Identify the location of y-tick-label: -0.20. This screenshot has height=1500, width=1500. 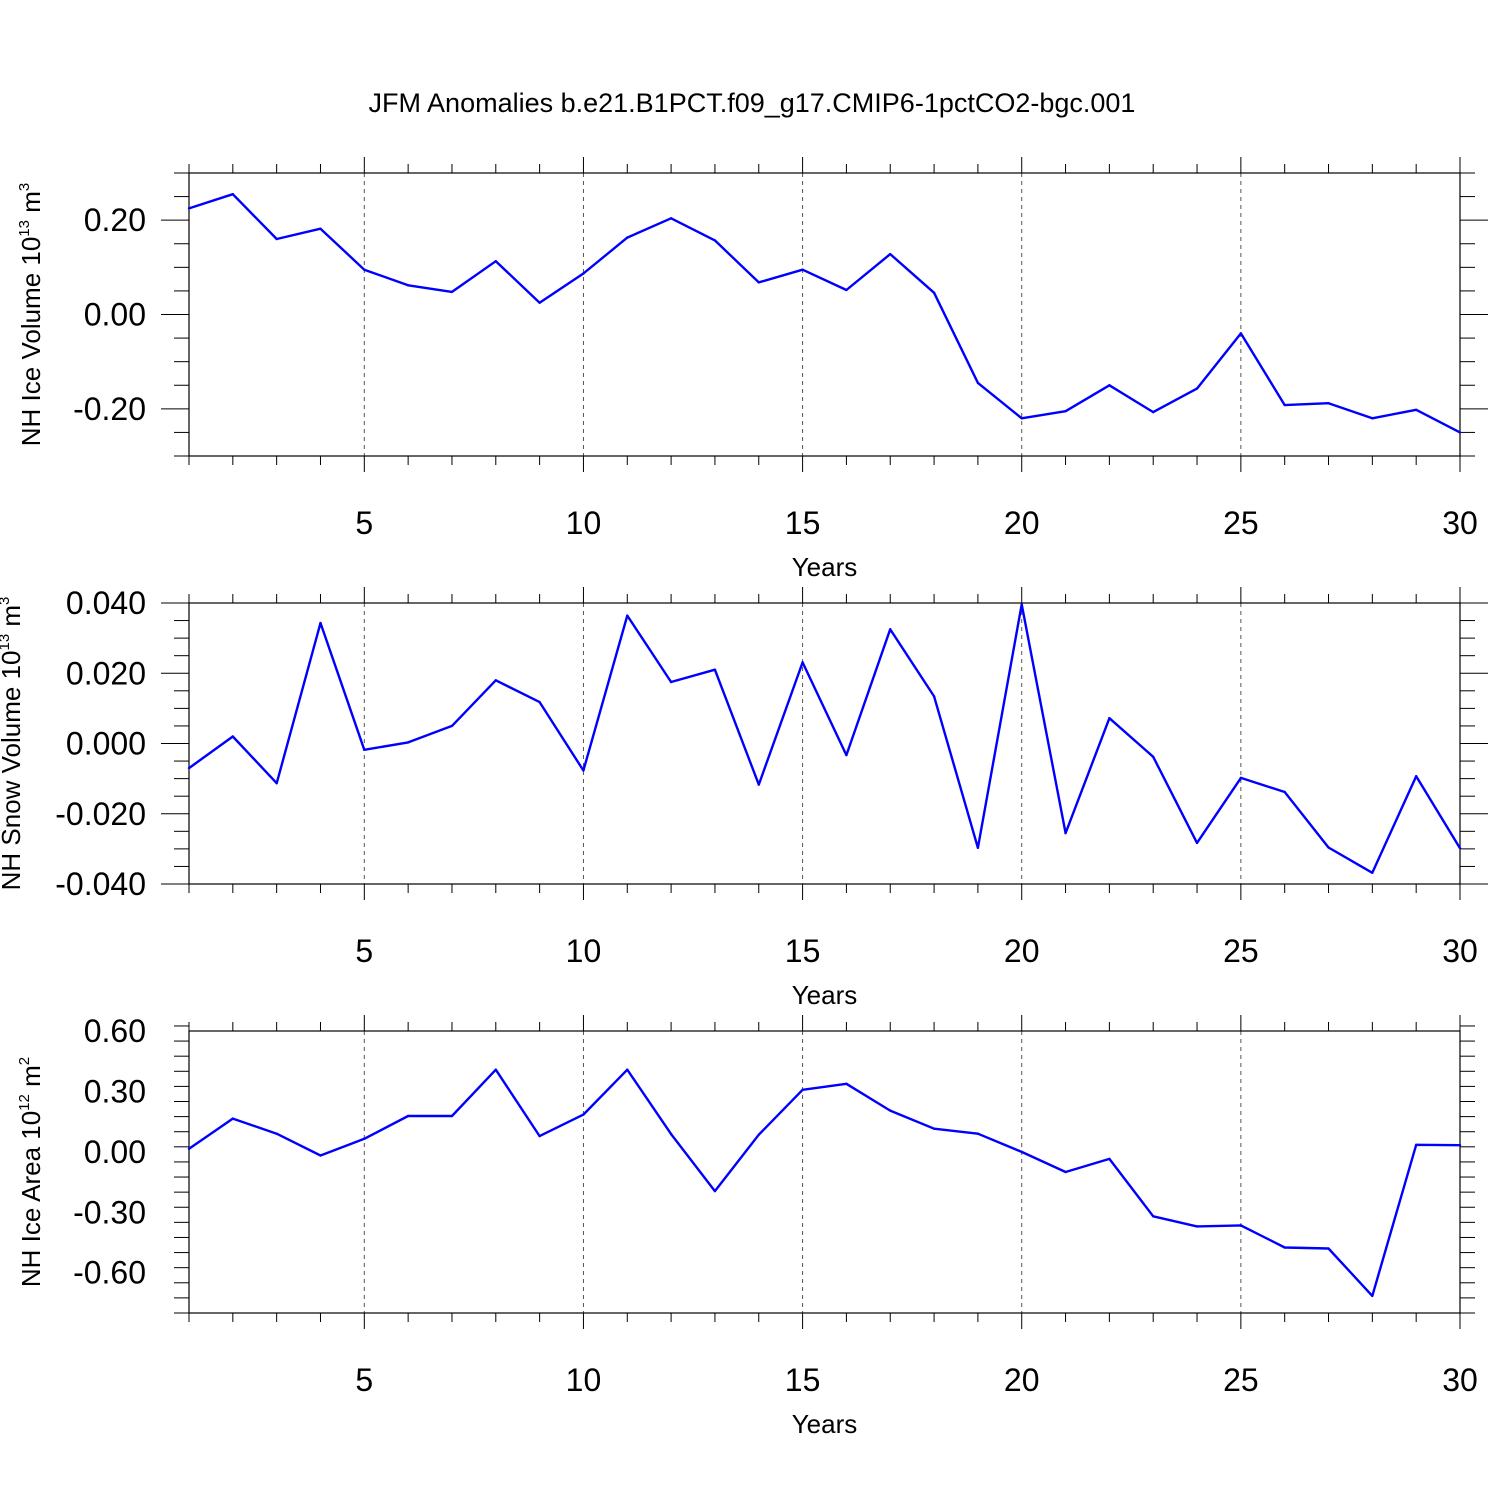
(109, 409).